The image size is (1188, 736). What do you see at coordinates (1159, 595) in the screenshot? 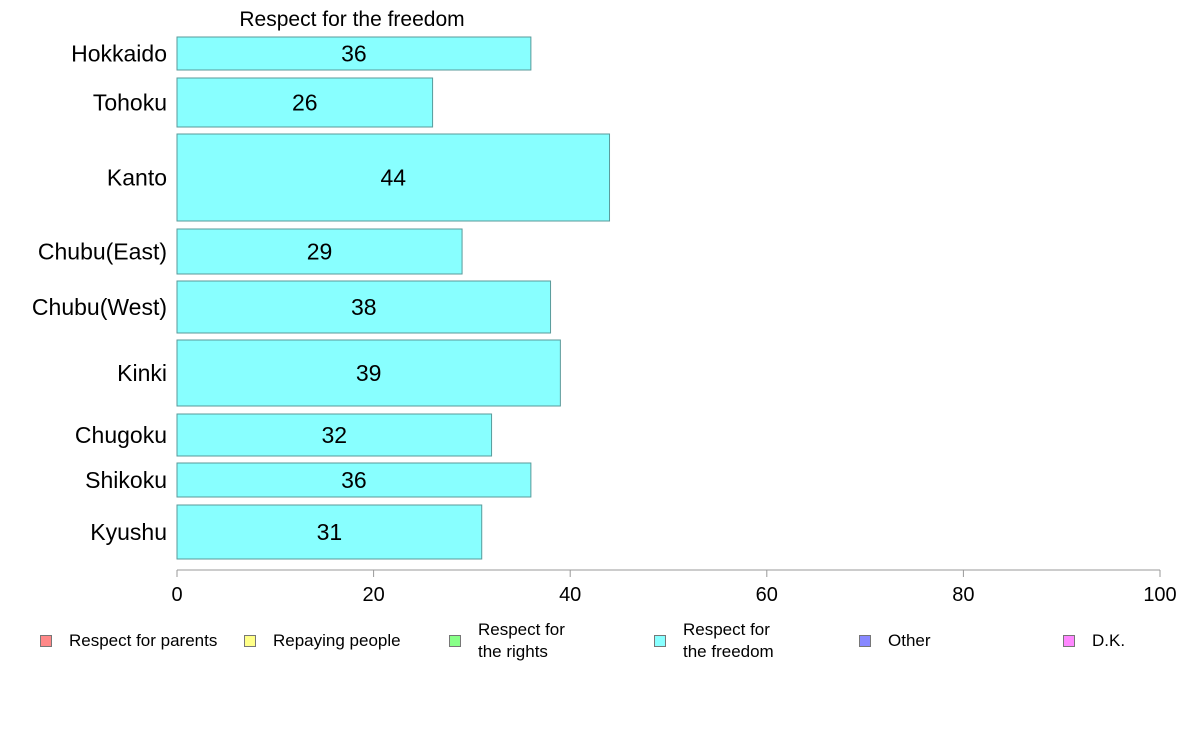
I see `x-tick-label: 100` at bounding box center [1159, 595].